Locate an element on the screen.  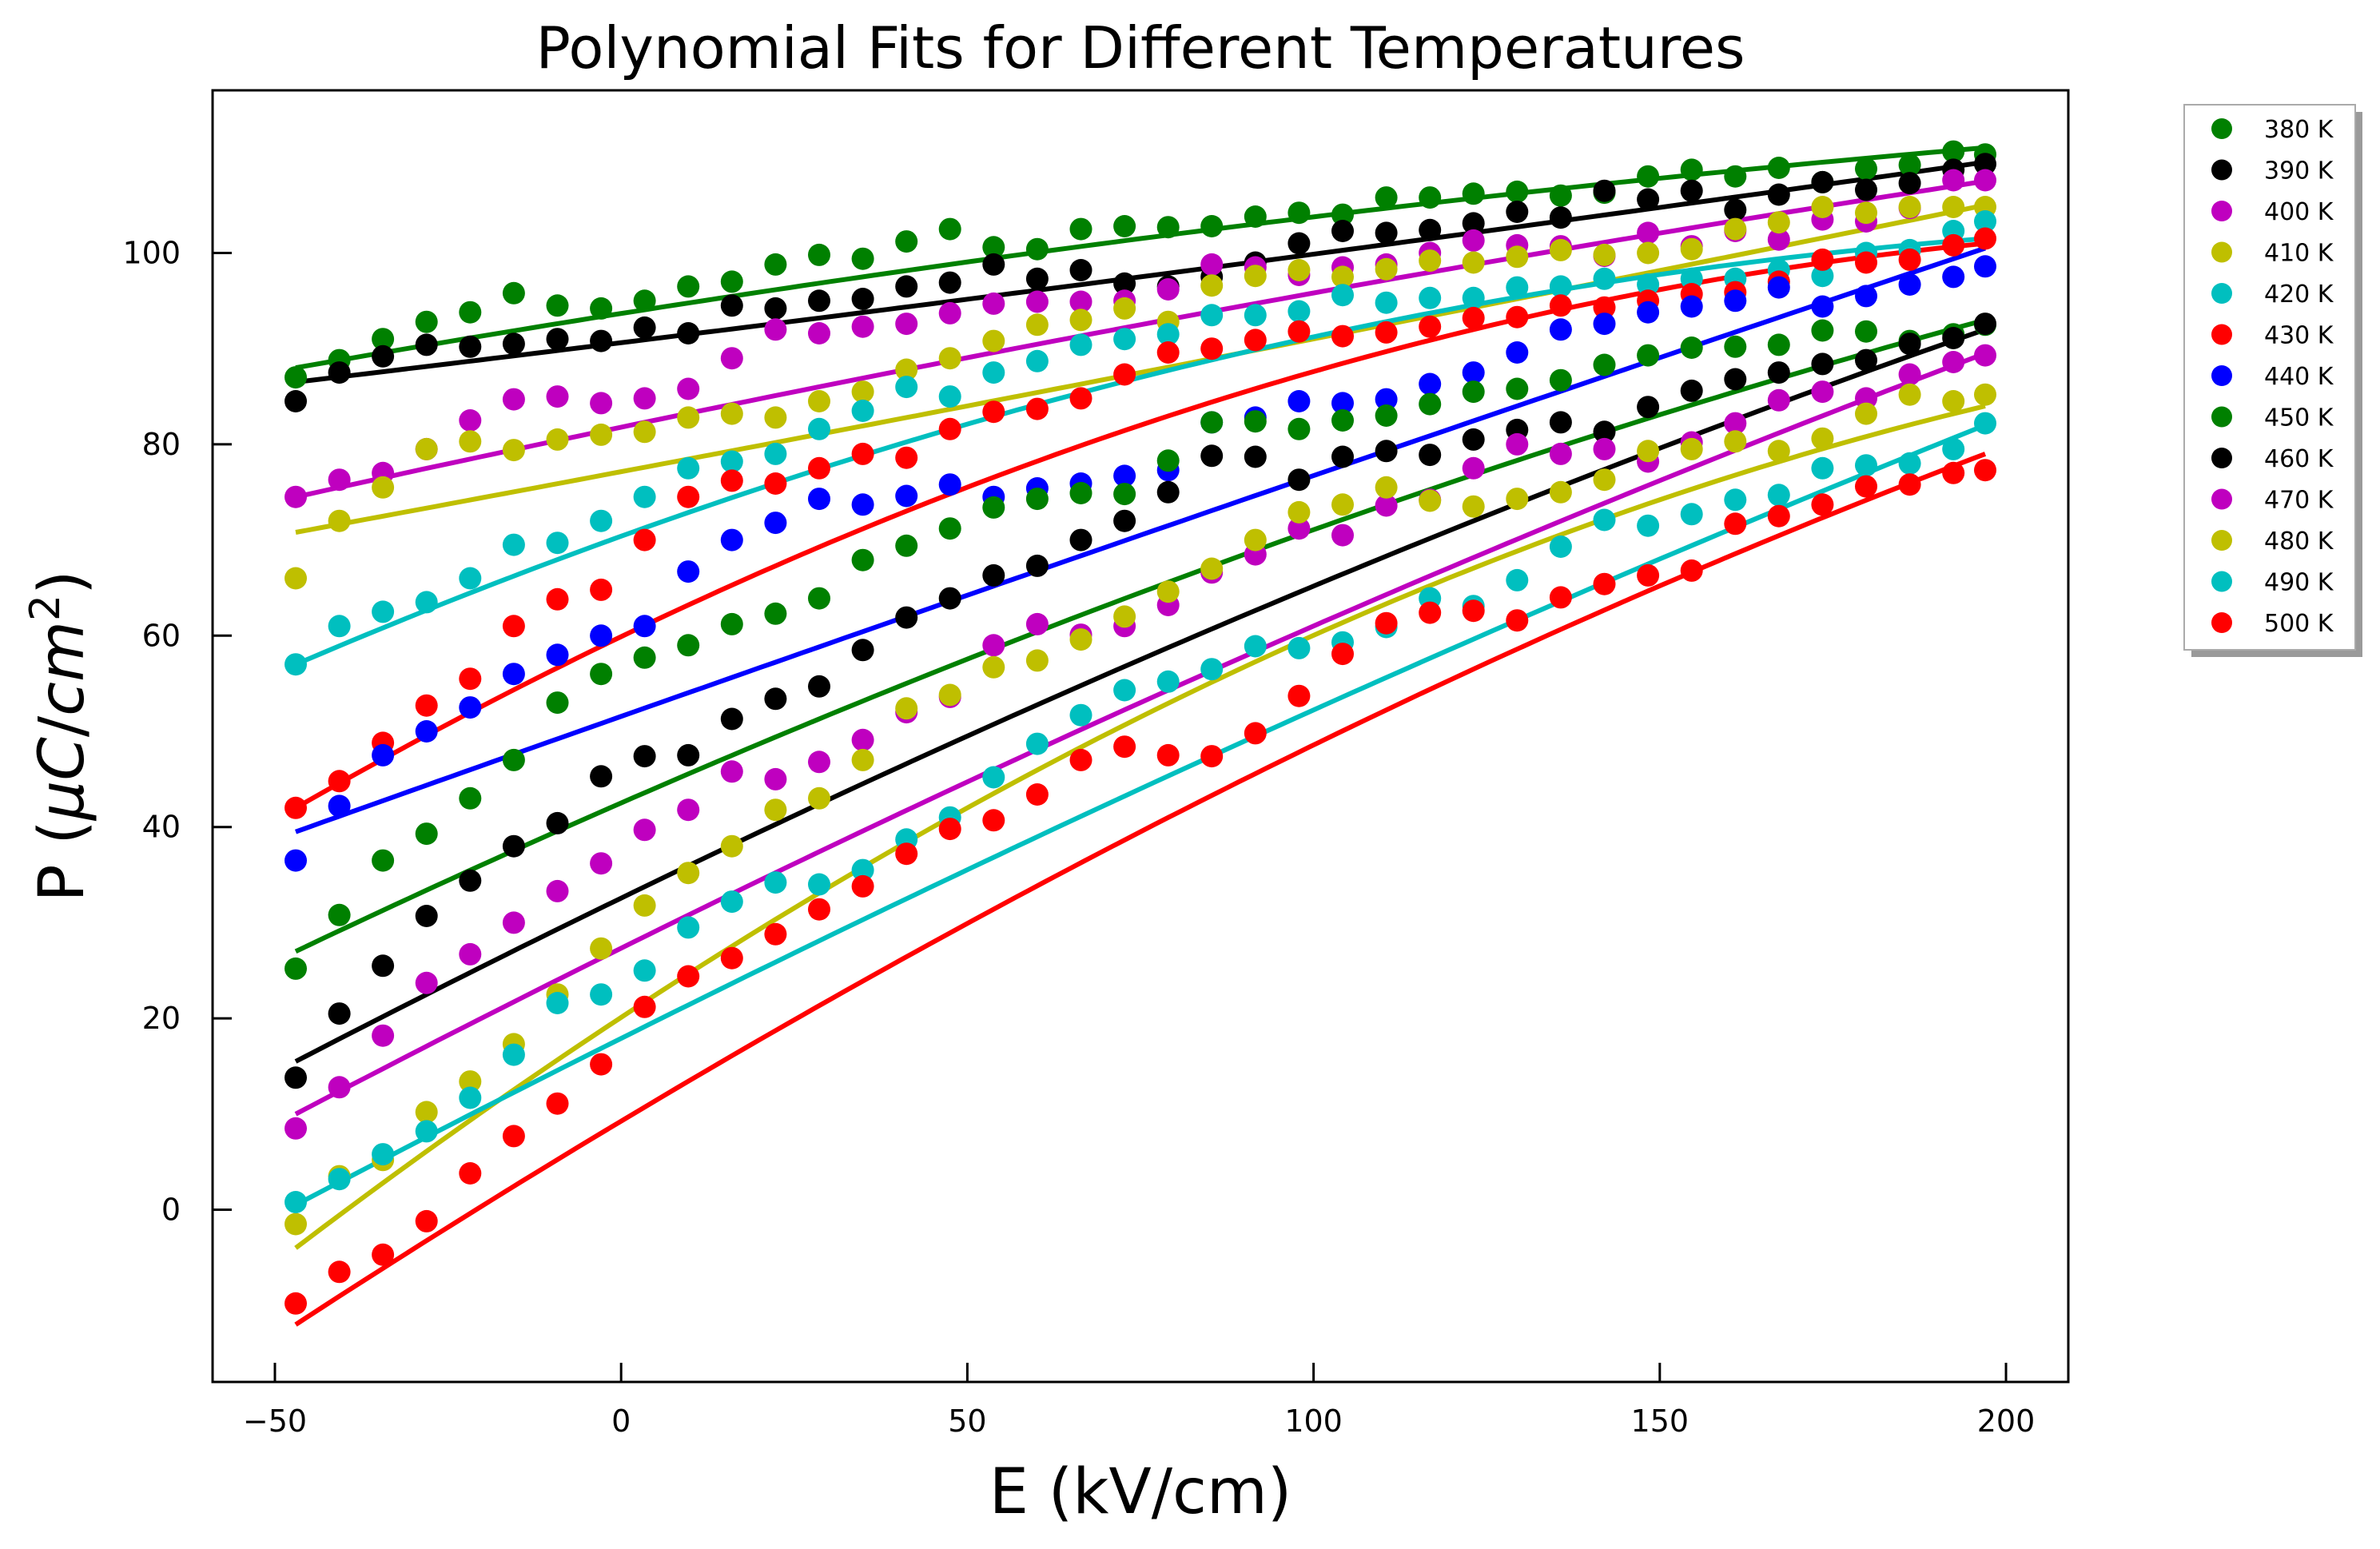
x-tick-label: −50 is located at coordinates (275, 1421).